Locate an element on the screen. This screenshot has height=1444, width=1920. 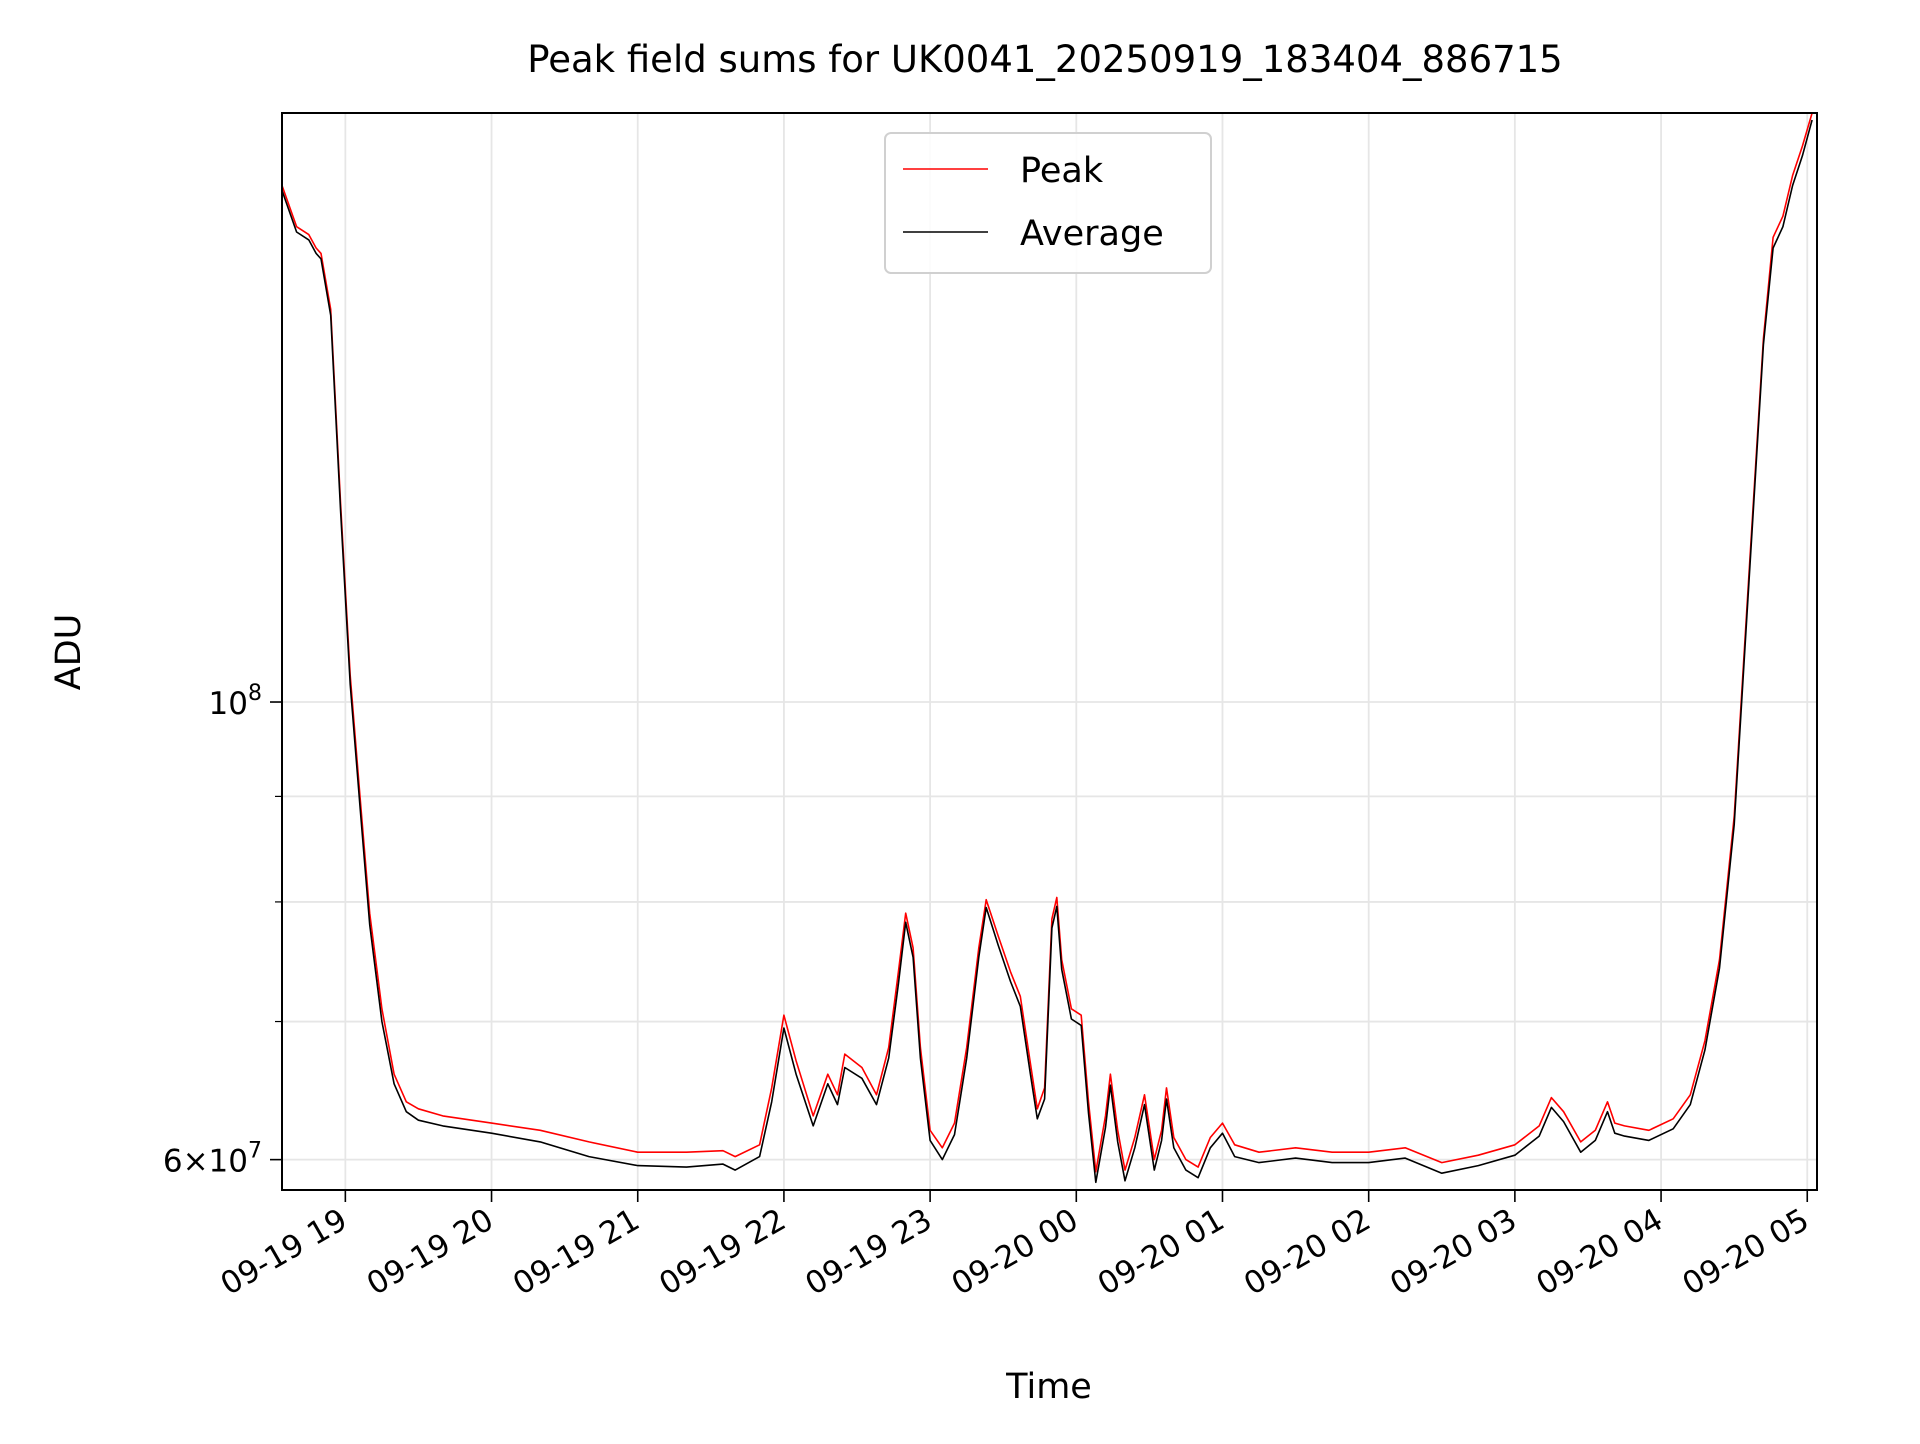
legend-label-peak: Peak is located at coordinates (1062, 171).